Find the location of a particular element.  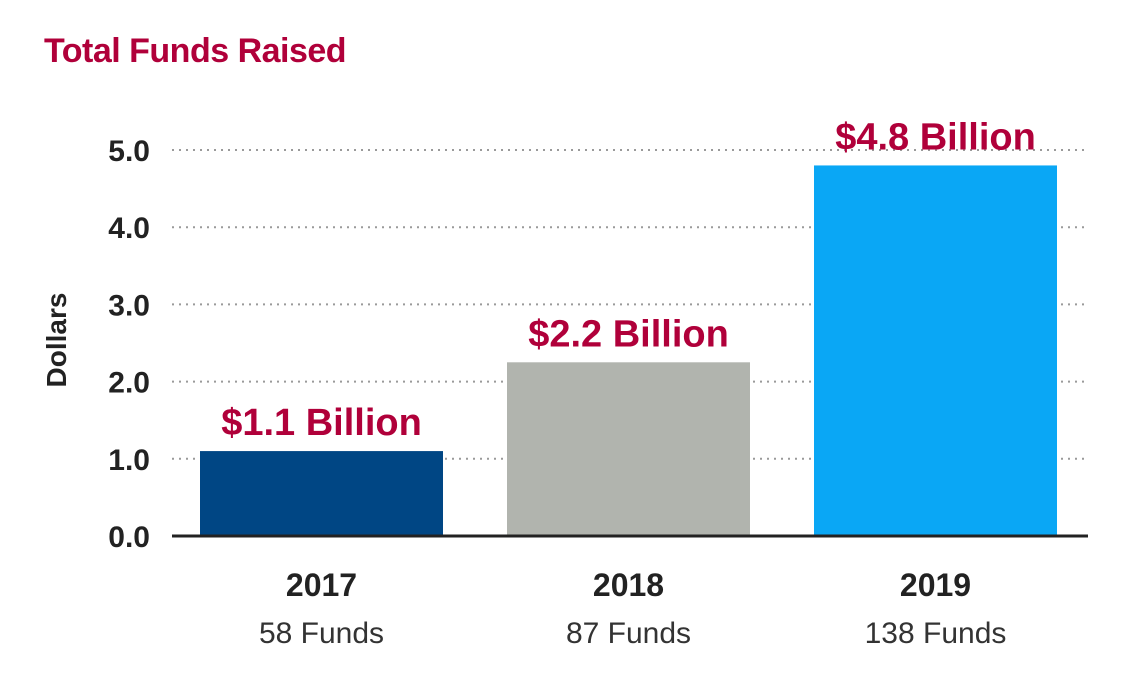

x-tick-label-2018: 2018 is located at coordinates (628, 585).